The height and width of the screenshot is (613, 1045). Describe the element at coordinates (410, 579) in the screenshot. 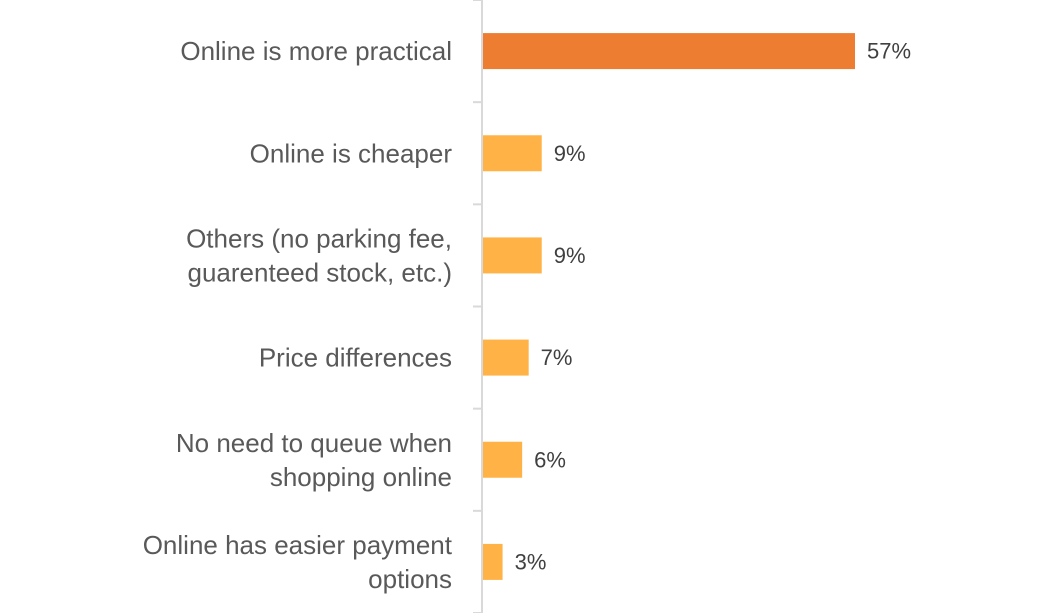

I see `category-label-line: options` at that location.